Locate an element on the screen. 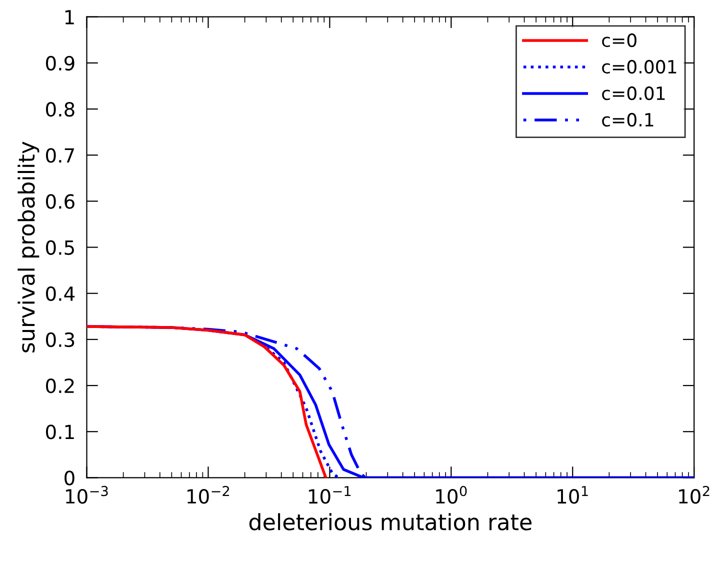 This screenshot has width=723, height=562. x-tick-label: 10$^{−1}$ is located at coordinates (329, 495).